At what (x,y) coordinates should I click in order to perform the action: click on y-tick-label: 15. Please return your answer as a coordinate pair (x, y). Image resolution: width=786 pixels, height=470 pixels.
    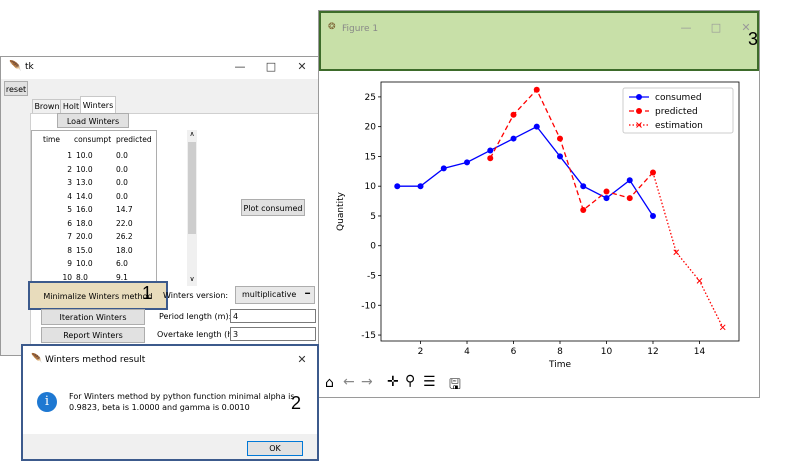
    Looking at the image, I should click on (370, 157).